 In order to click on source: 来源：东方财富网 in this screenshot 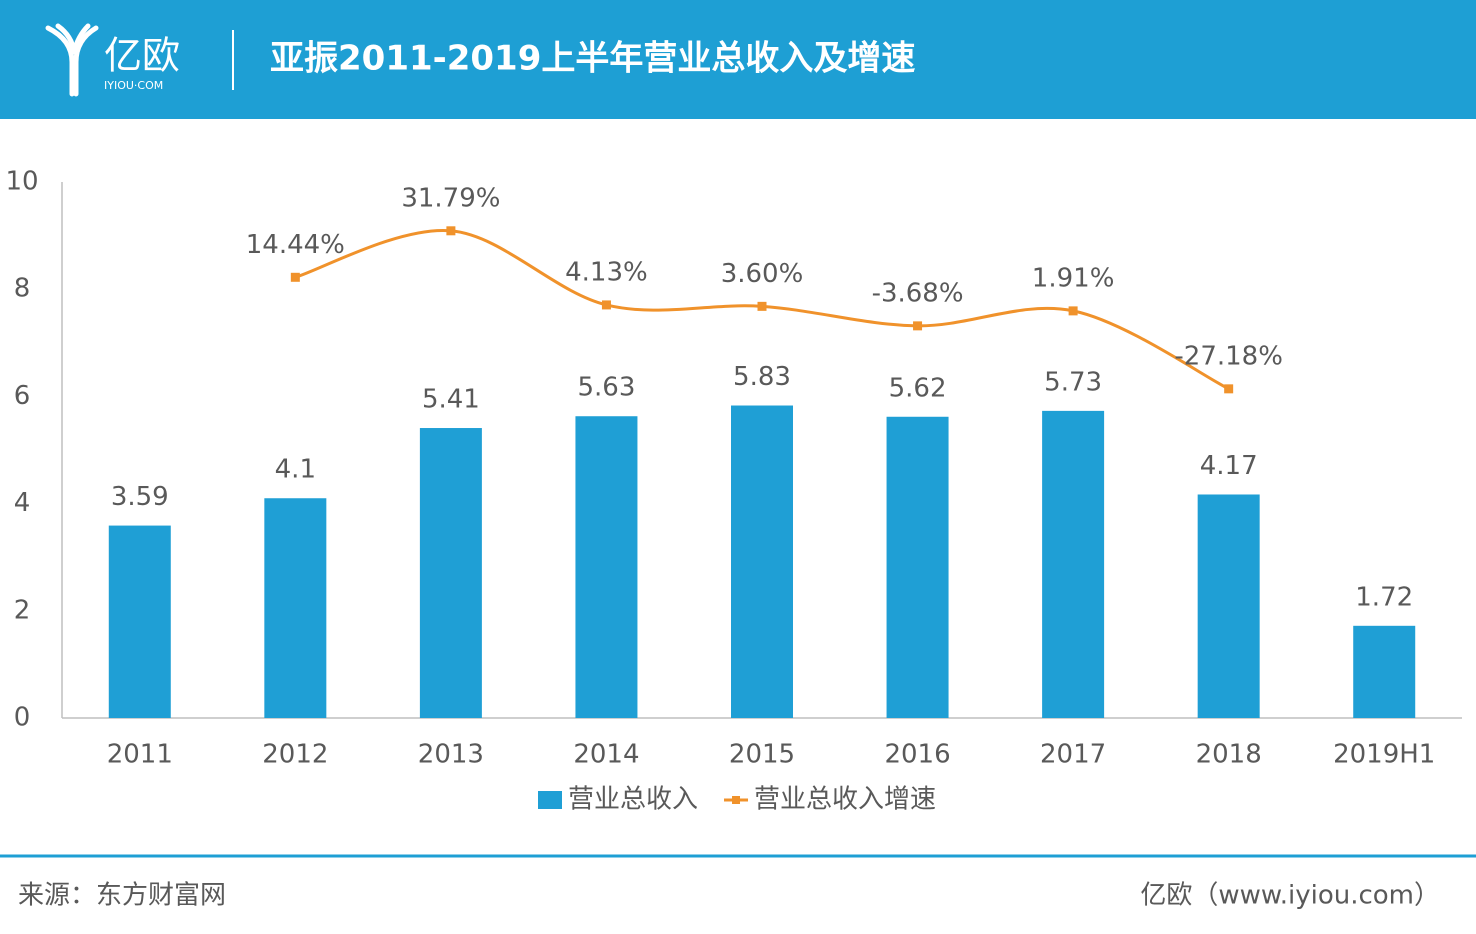, I will do `click(122, 896)`.